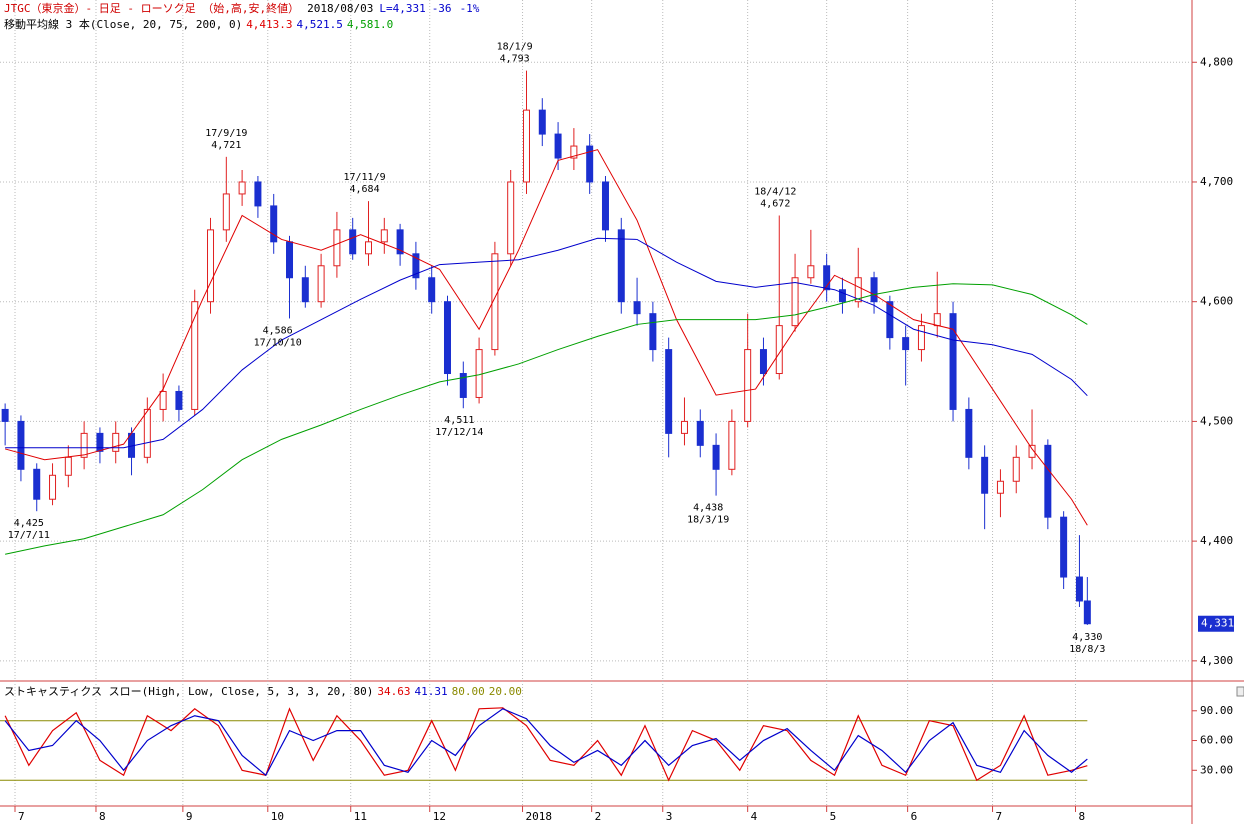 This screenshot has width=1244, height=824. Describe the element at coordinates (364, 177) in the screenshot. I see `annotation-date: 17/11/9` at that location.